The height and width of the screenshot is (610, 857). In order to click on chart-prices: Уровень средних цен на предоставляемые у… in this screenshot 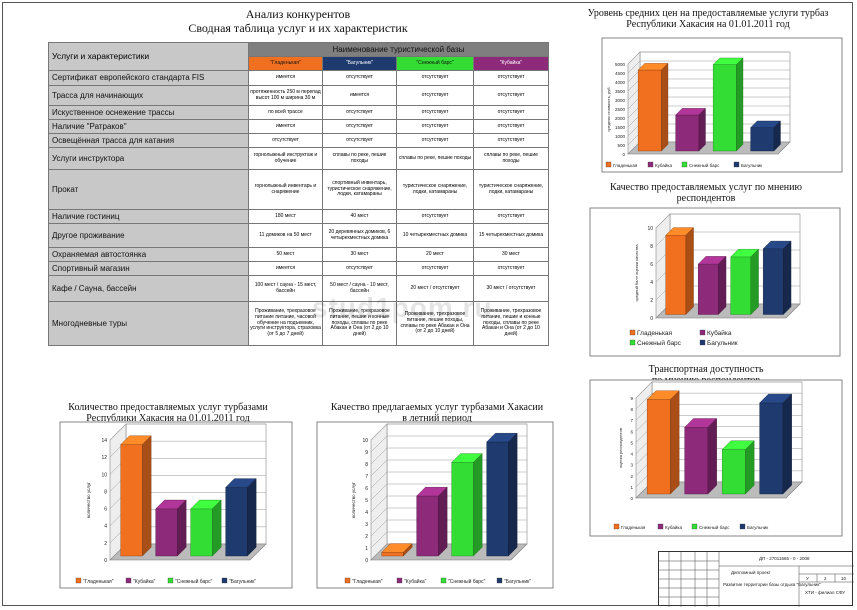, I will do `click(709, 91)`.